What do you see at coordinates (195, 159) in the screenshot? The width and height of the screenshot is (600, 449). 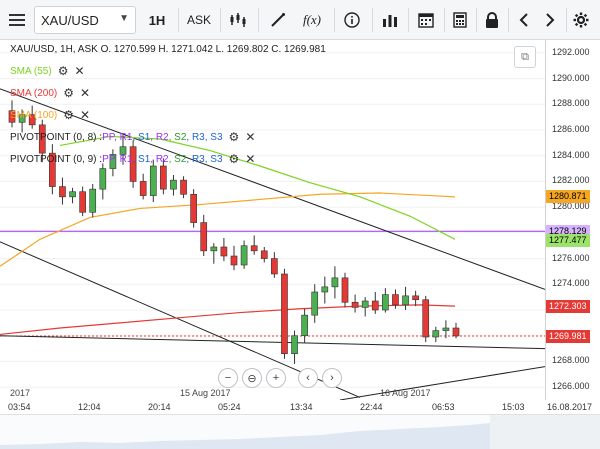 I see `pivot-part-r3: , R3` at bounding box center [195, 159].